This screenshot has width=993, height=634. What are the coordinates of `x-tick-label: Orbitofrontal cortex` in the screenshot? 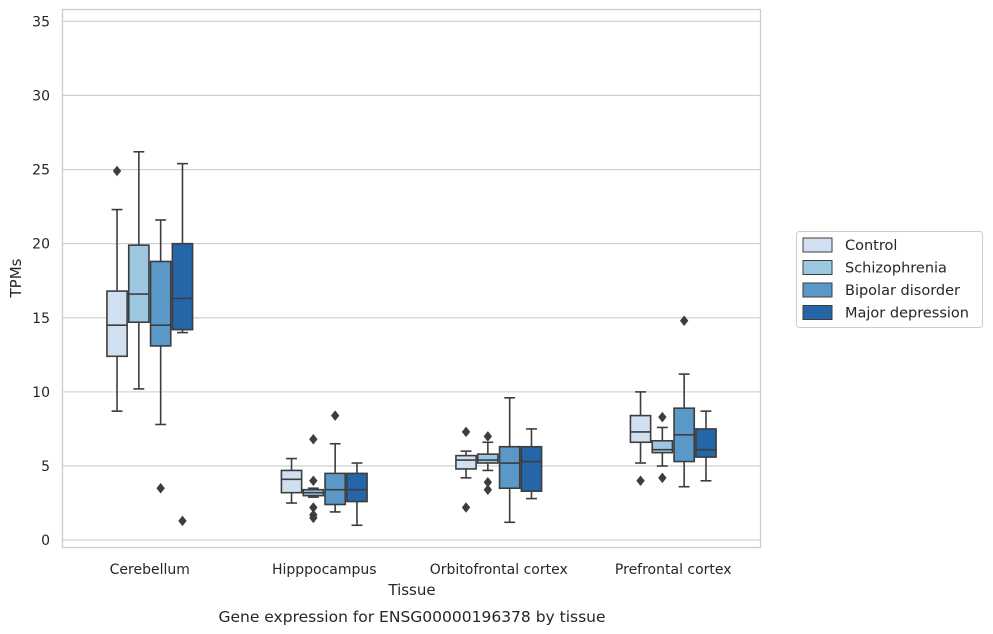 It's located at (499, 570).